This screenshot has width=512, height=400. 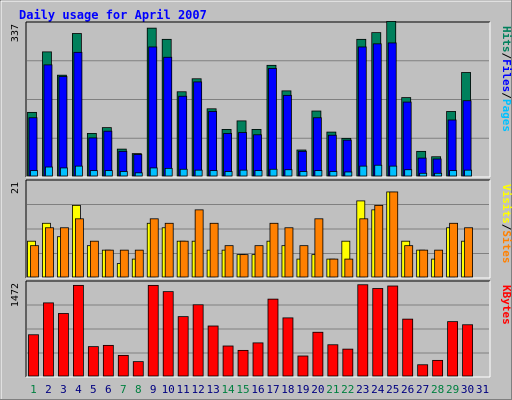 I want to click on x-tick-label: 16, so click(x=257, y=389).